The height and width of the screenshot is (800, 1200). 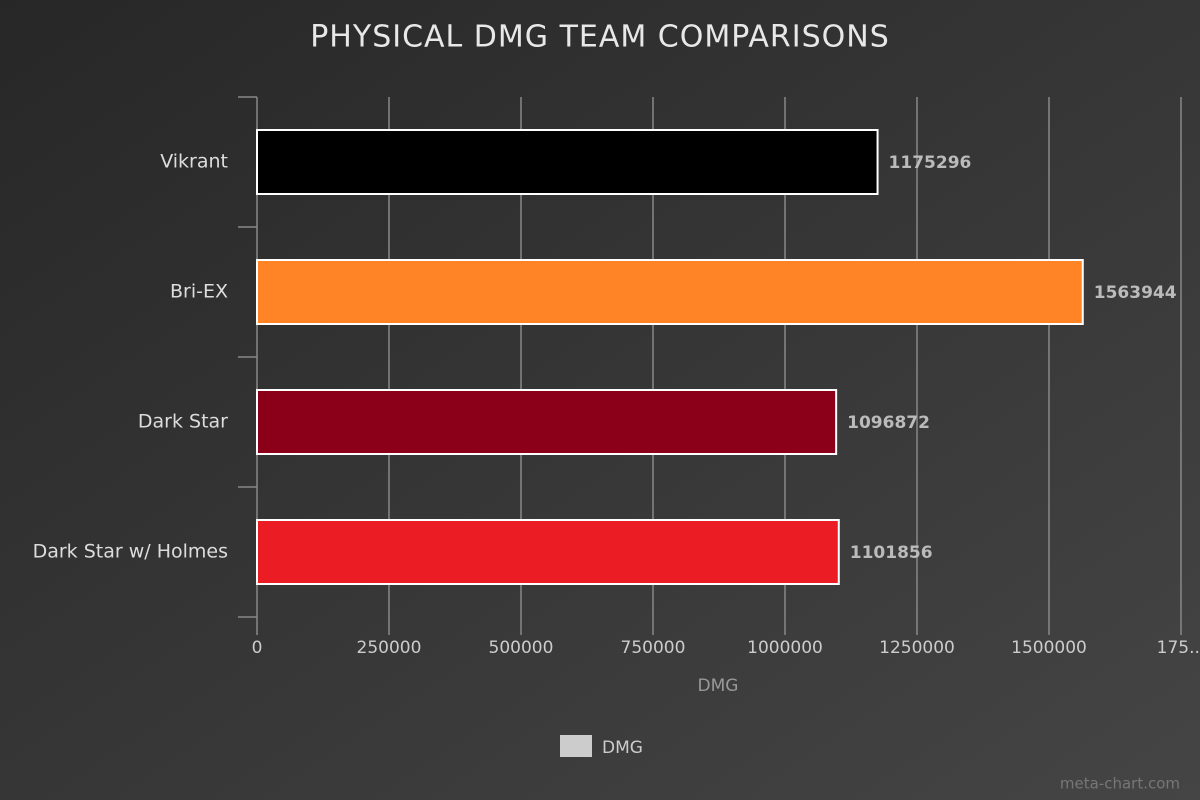 I want to click on chart-title: PHYSICAL DMG TEAM COMPARISONS, so click(x=600, y=37).